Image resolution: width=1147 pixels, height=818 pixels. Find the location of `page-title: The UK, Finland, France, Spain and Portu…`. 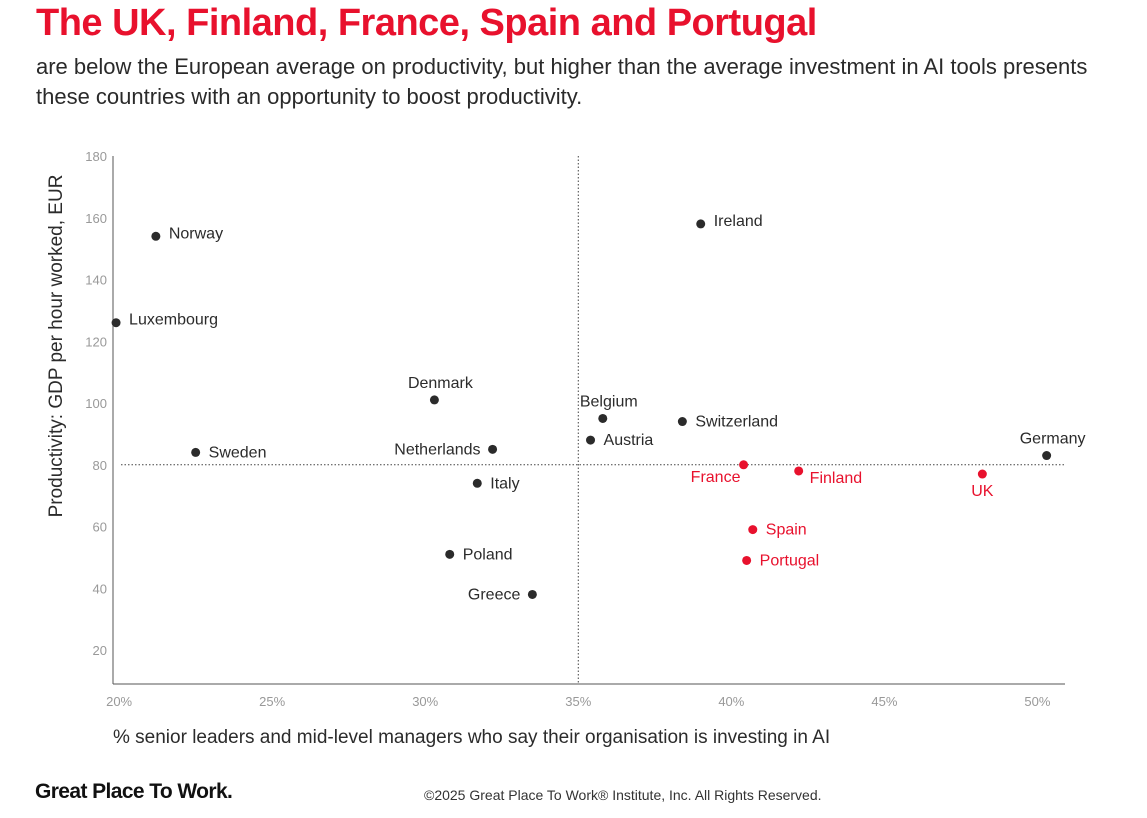

page-title: The UK, Finland, France, Spain and Portu… is located at coordinates (426, 23).